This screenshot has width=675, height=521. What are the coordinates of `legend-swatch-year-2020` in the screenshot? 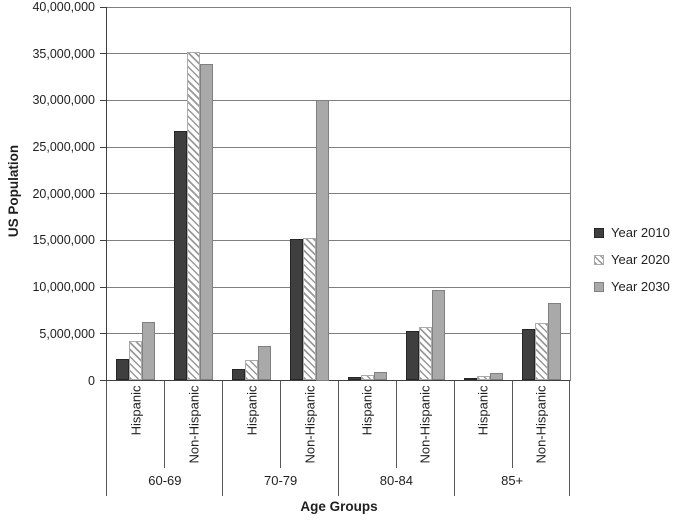 It's located at (599, 260).